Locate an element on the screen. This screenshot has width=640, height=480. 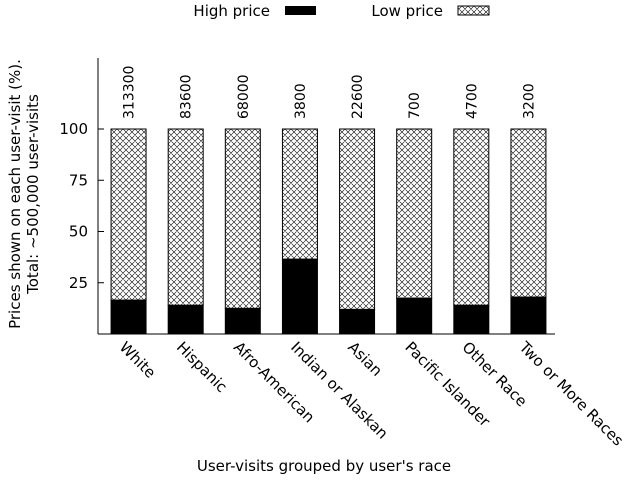
count-label: 3800 is located at coordinates (301, 101).